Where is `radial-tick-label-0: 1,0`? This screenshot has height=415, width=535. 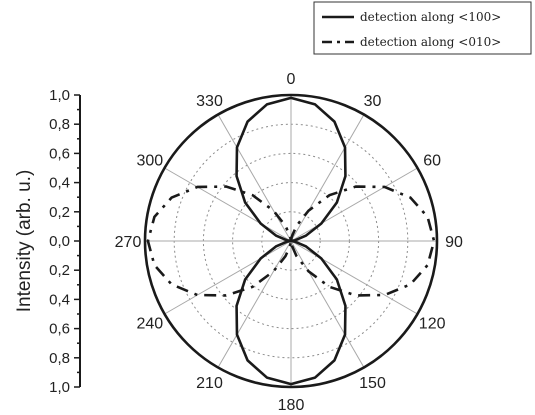 radial-tick-label-0: 1,0 is located at coordinates (59, 95).